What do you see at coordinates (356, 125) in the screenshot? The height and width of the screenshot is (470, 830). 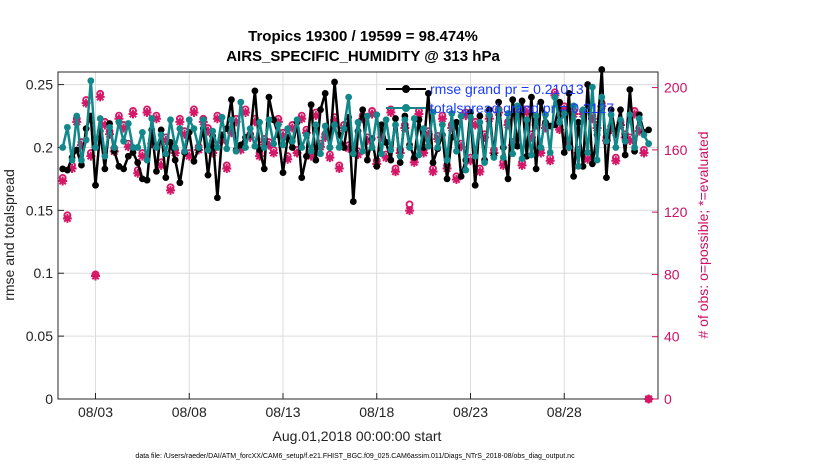 I see `series-totalspread` at bounding box center [356, 125].